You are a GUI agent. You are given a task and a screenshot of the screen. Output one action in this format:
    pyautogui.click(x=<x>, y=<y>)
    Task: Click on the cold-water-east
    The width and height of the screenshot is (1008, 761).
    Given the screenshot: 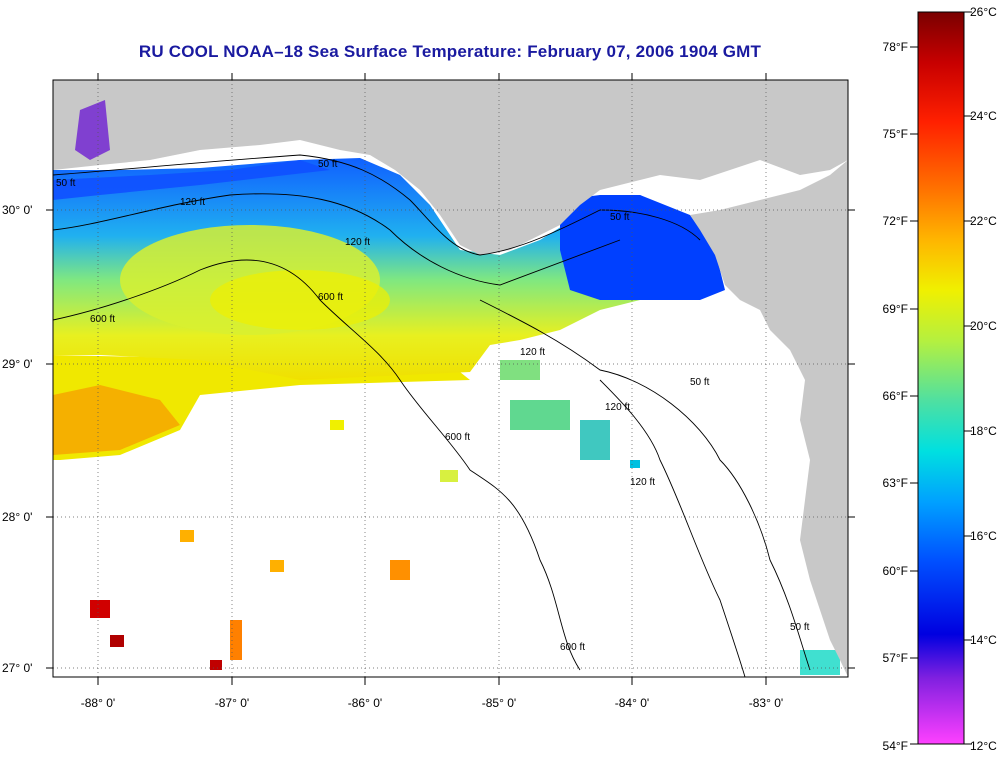 What is the action you would take?
    pyautogui.click(x=642, y=247)
    